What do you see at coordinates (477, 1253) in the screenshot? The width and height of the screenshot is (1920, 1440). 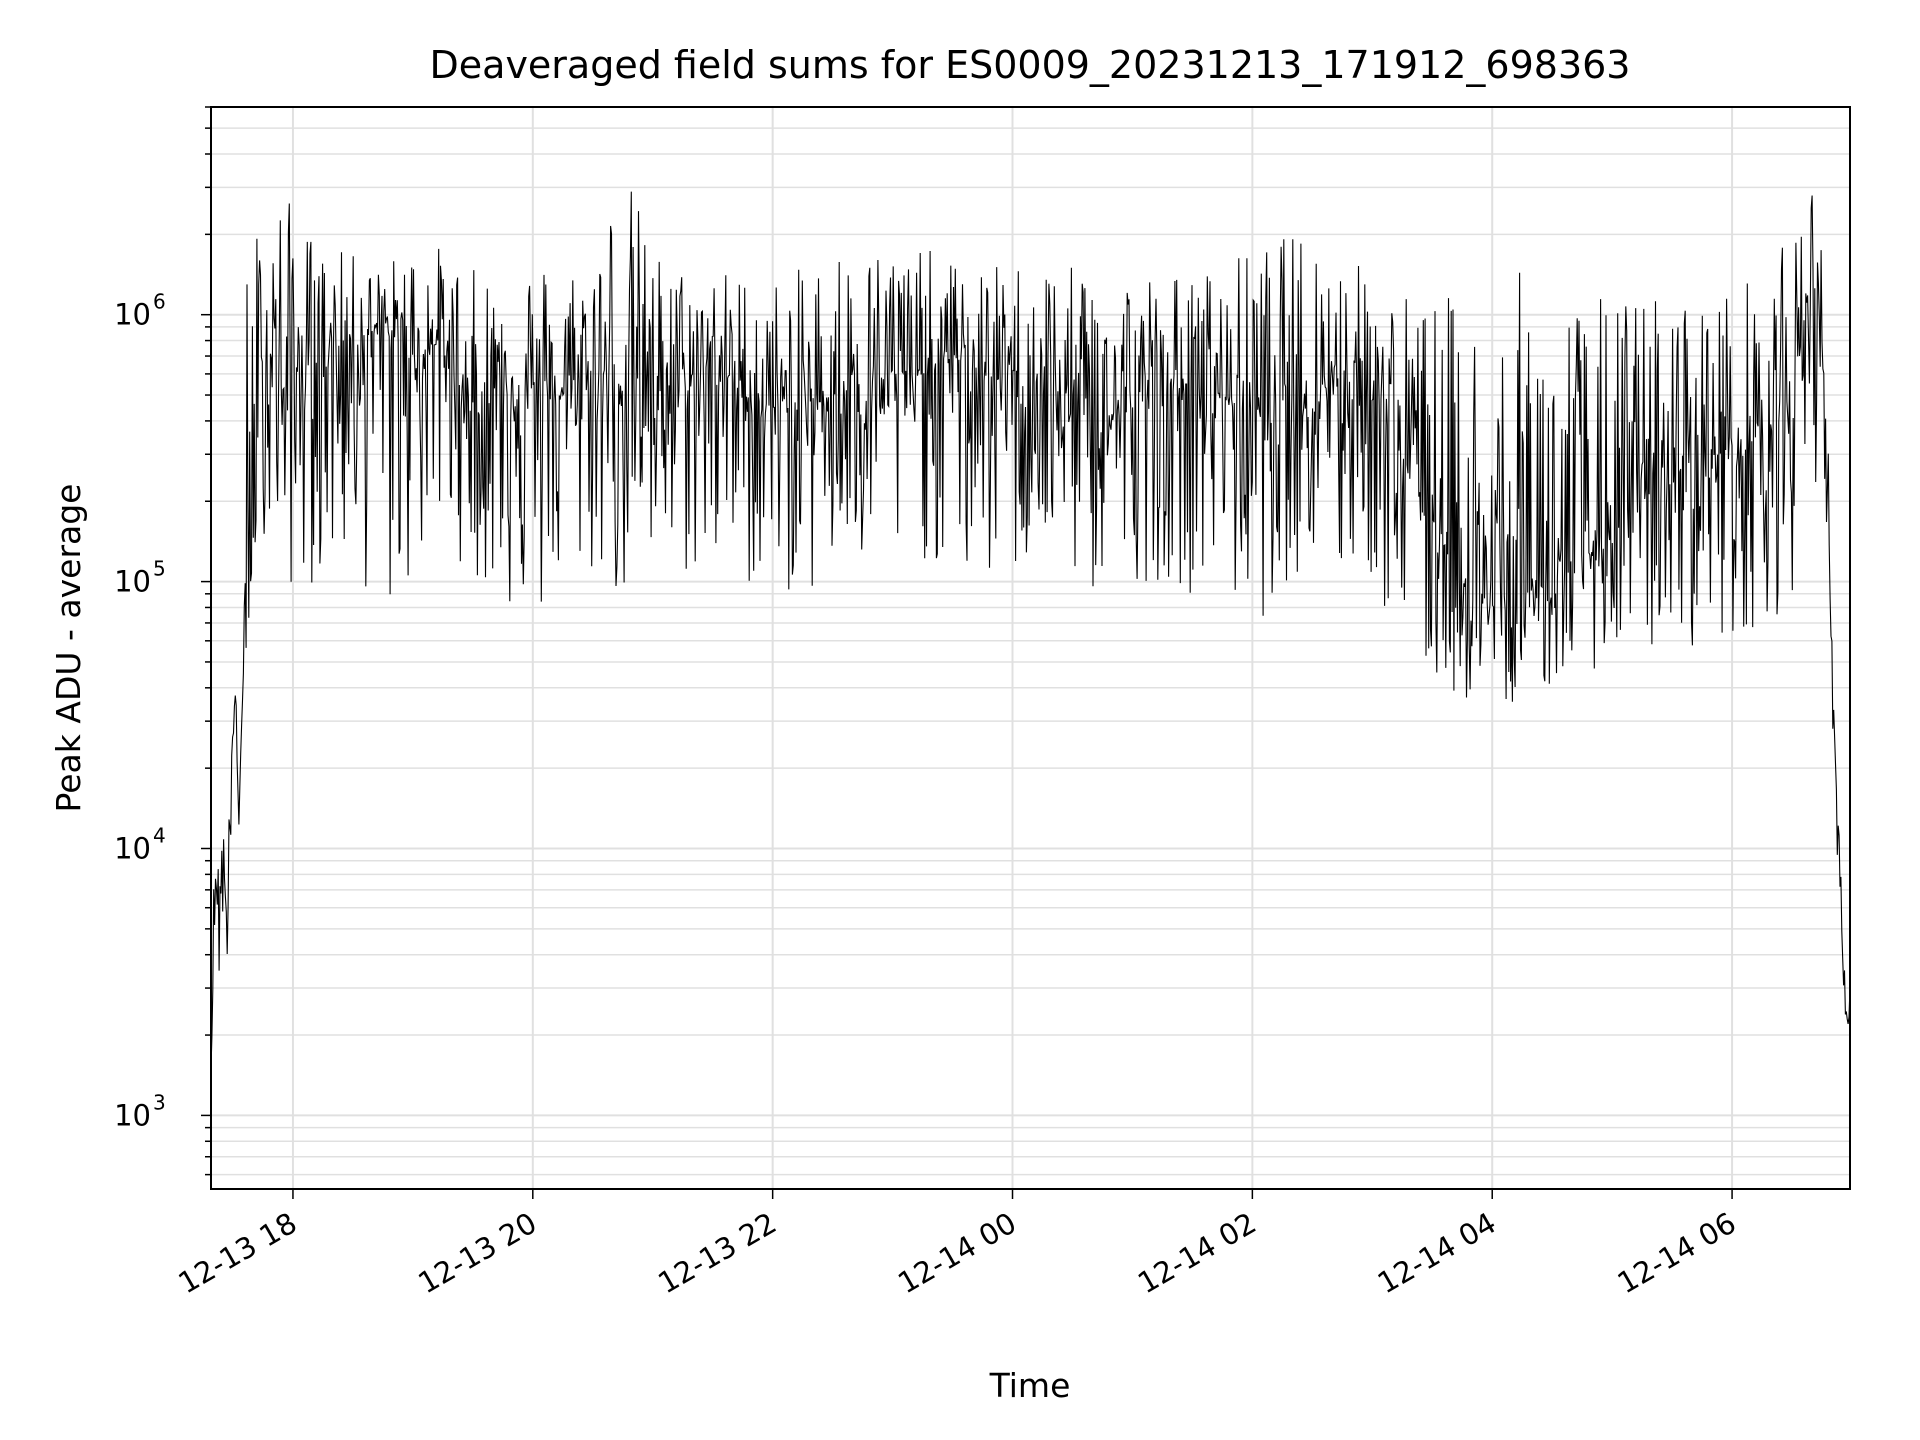 I see `x-tick-label: 12-13 20` at bounding box center [477, 1253].